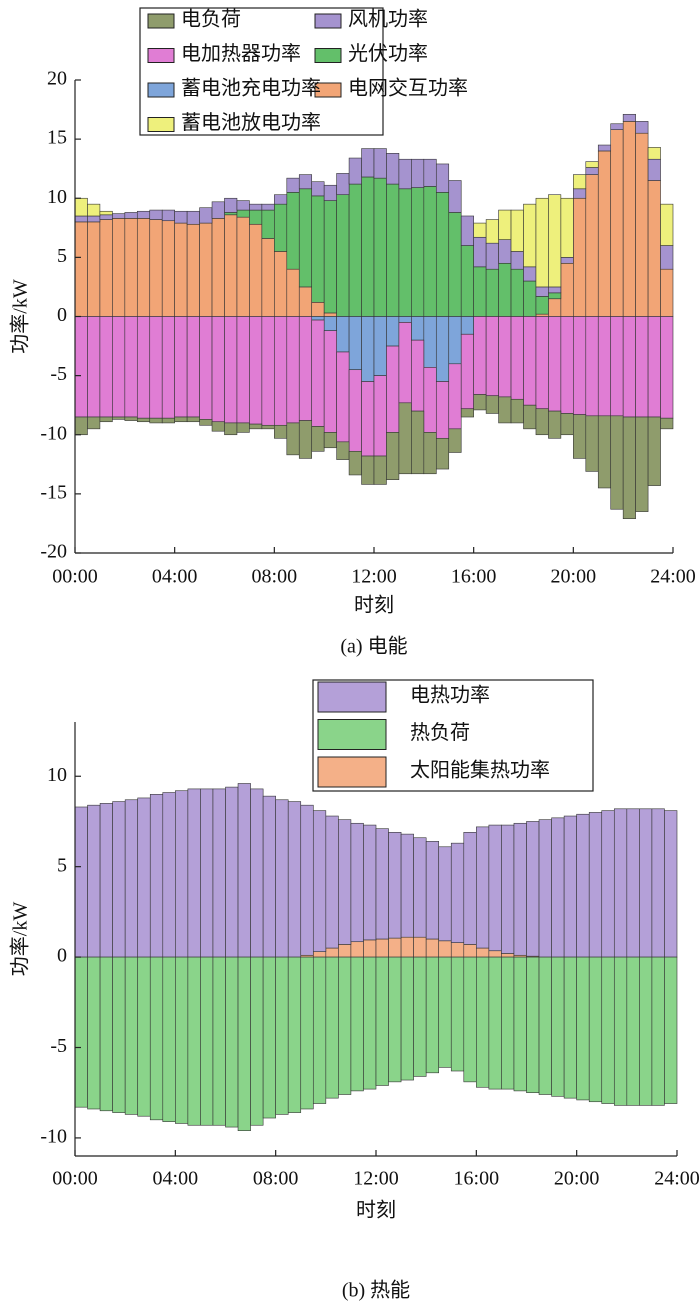 The width and height of the screenshot is (700, 1316). What do you see at coordinates (175, 577) in the screenshot?
I see `x-tick-label: 04:00` at bounding box center [175, 577].